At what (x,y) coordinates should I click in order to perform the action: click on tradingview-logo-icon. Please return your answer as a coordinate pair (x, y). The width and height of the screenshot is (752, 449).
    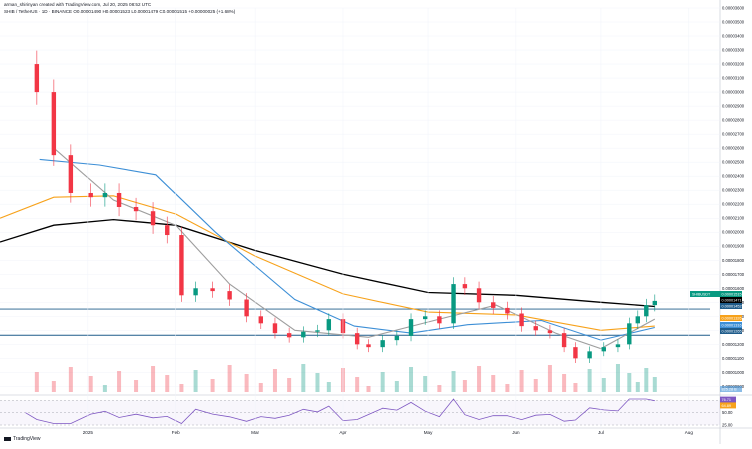
    Looking at the image, I should click on (7, 439).